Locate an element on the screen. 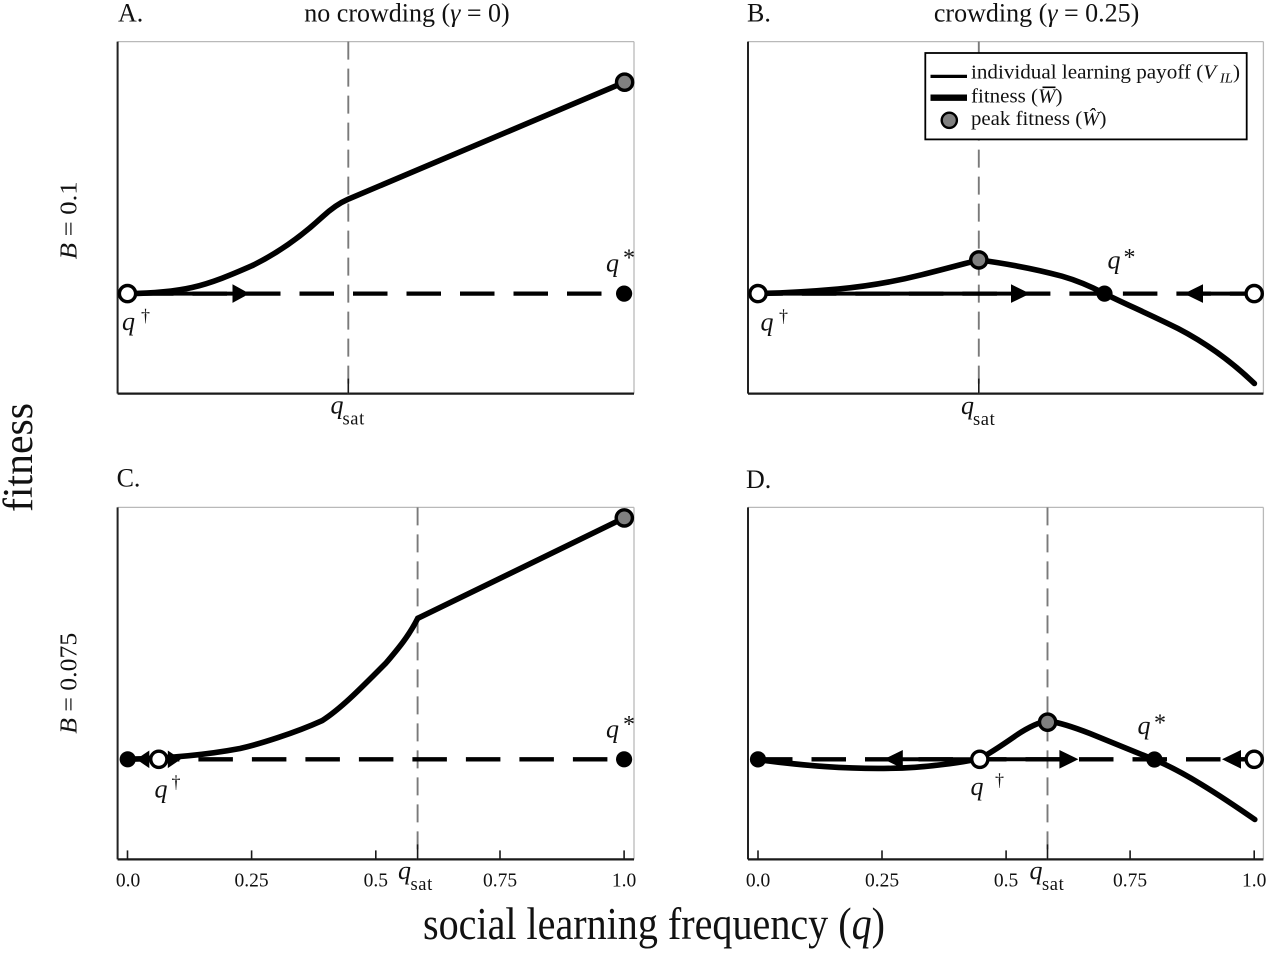 The image size is (1278, 955). svg-text: no crowding (γ = 0) is located at coordinates (406, 14).